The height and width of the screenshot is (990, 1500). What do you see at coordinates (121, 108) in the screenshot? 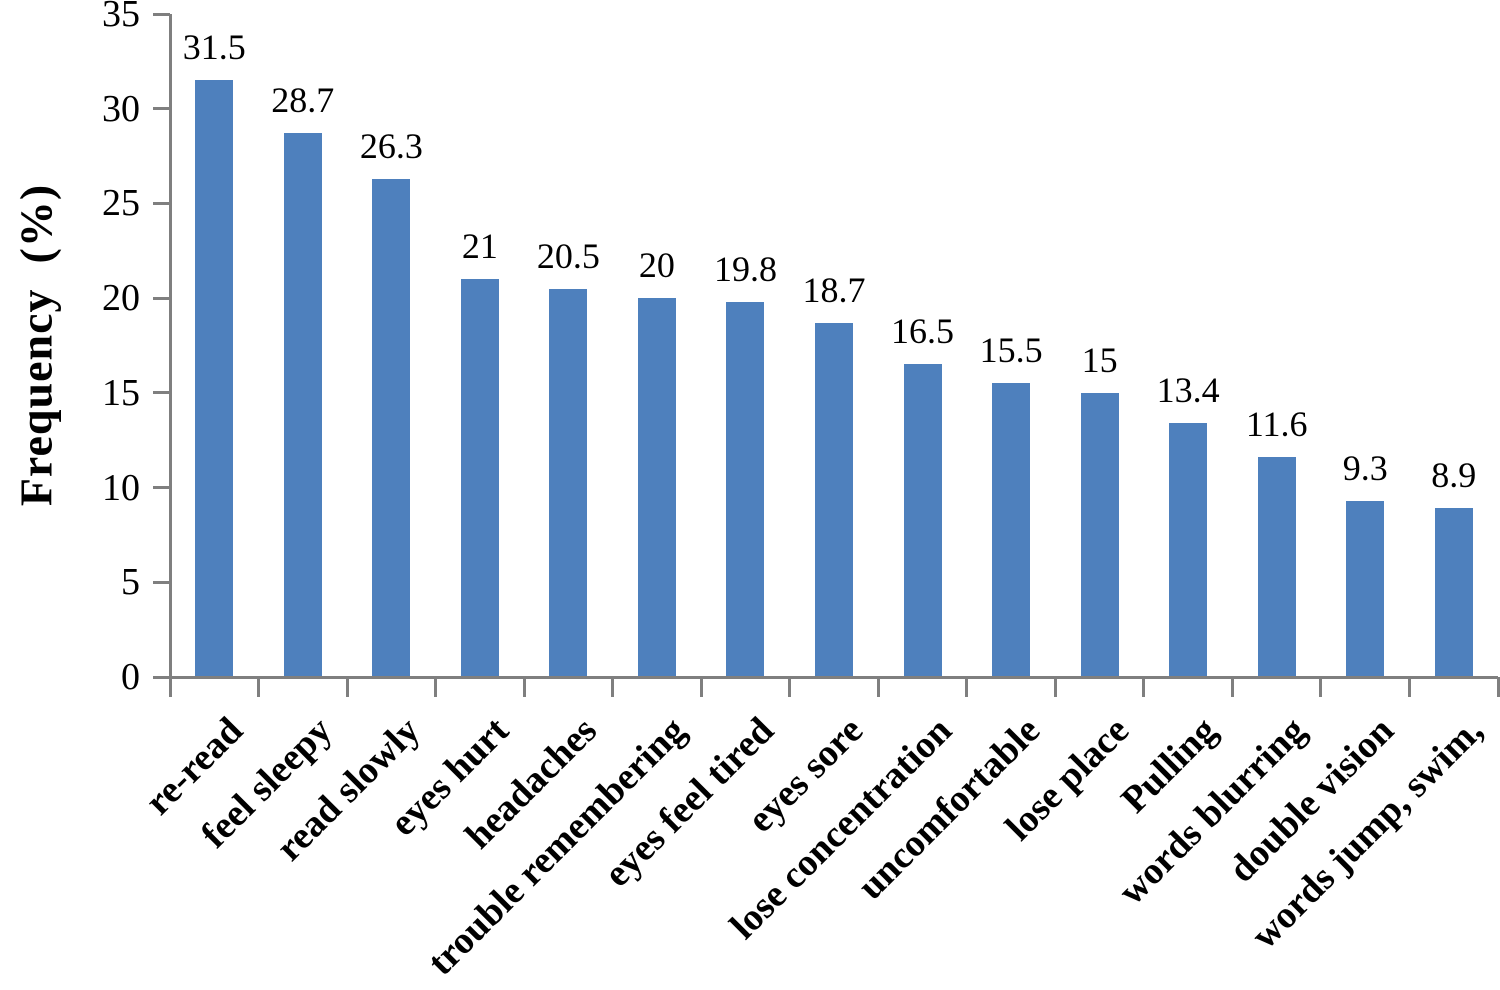
I see `y-tick-label: 30` at bounding box center [121, 108].